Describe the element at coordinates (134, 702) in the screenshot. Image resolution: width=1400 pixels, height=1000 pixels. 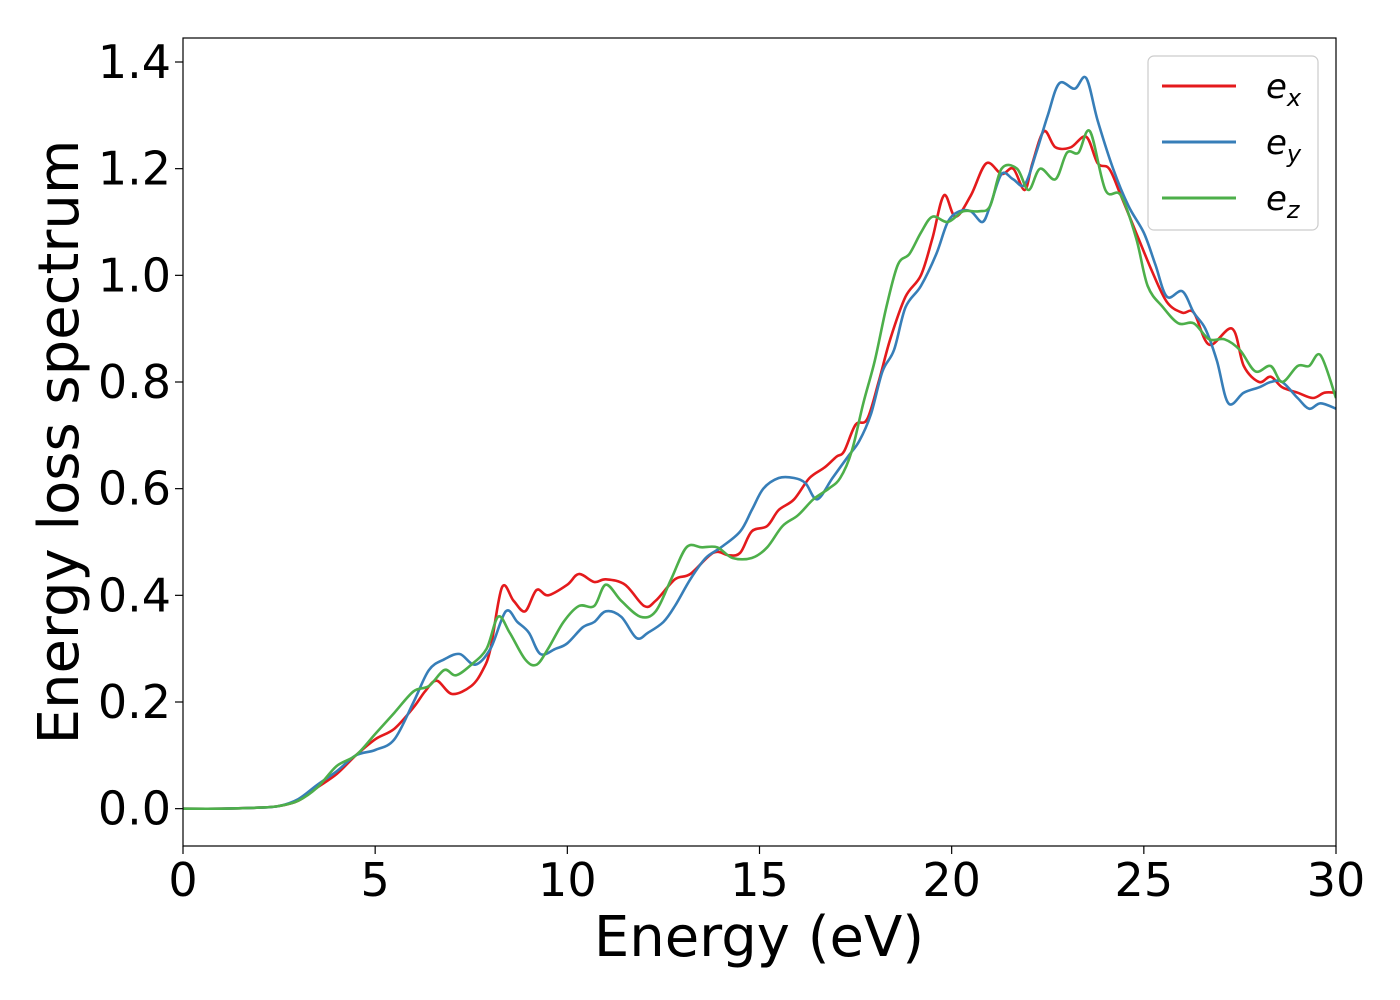
I see `y-tick-label: 0.2` at that location.